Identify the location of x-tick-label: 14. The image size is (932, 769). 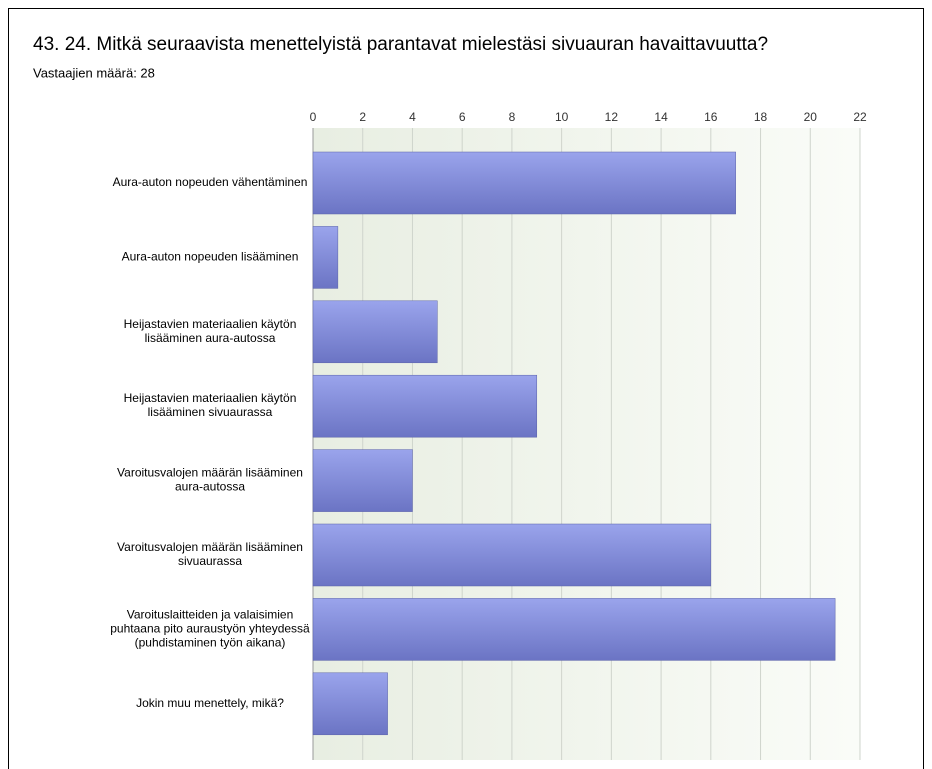
(661, 117).